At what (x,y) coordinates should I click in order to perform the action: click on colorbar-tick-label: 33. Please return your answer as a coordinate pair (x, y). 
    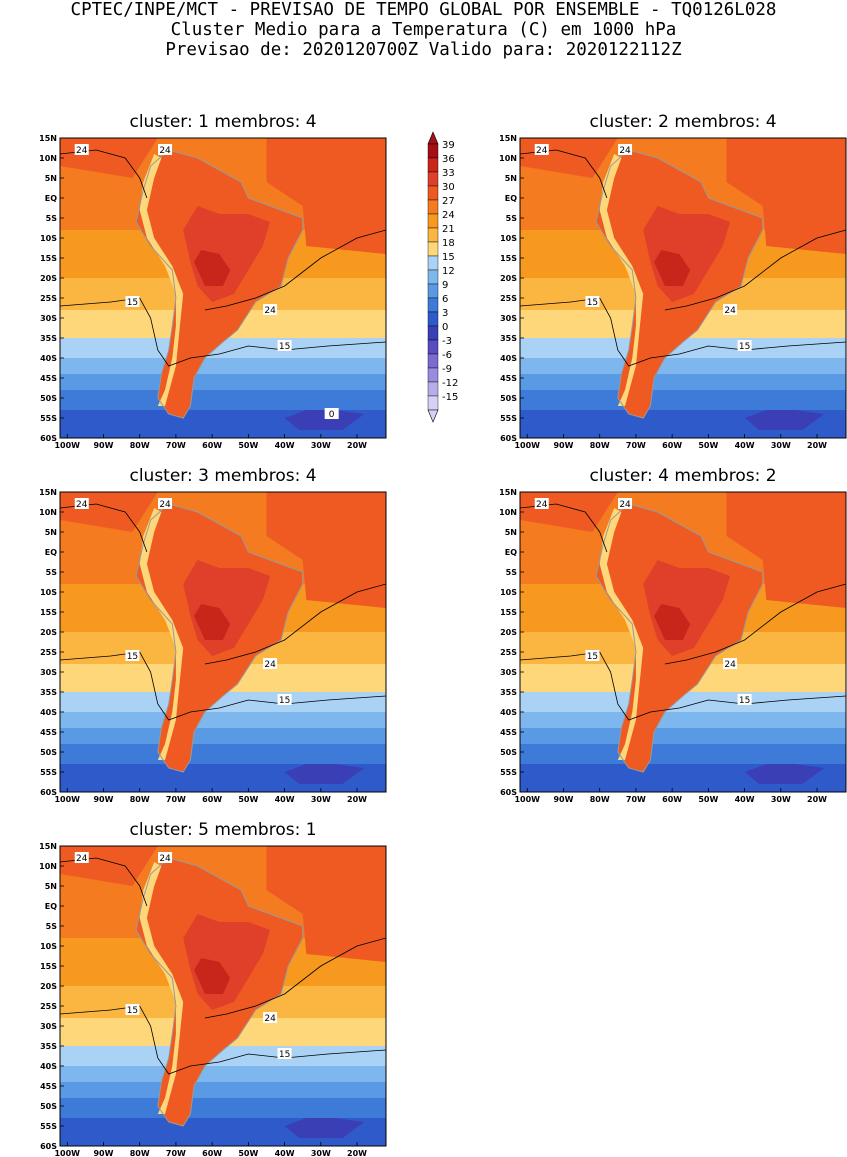
    Looking at the image, I should click on (448, 173).